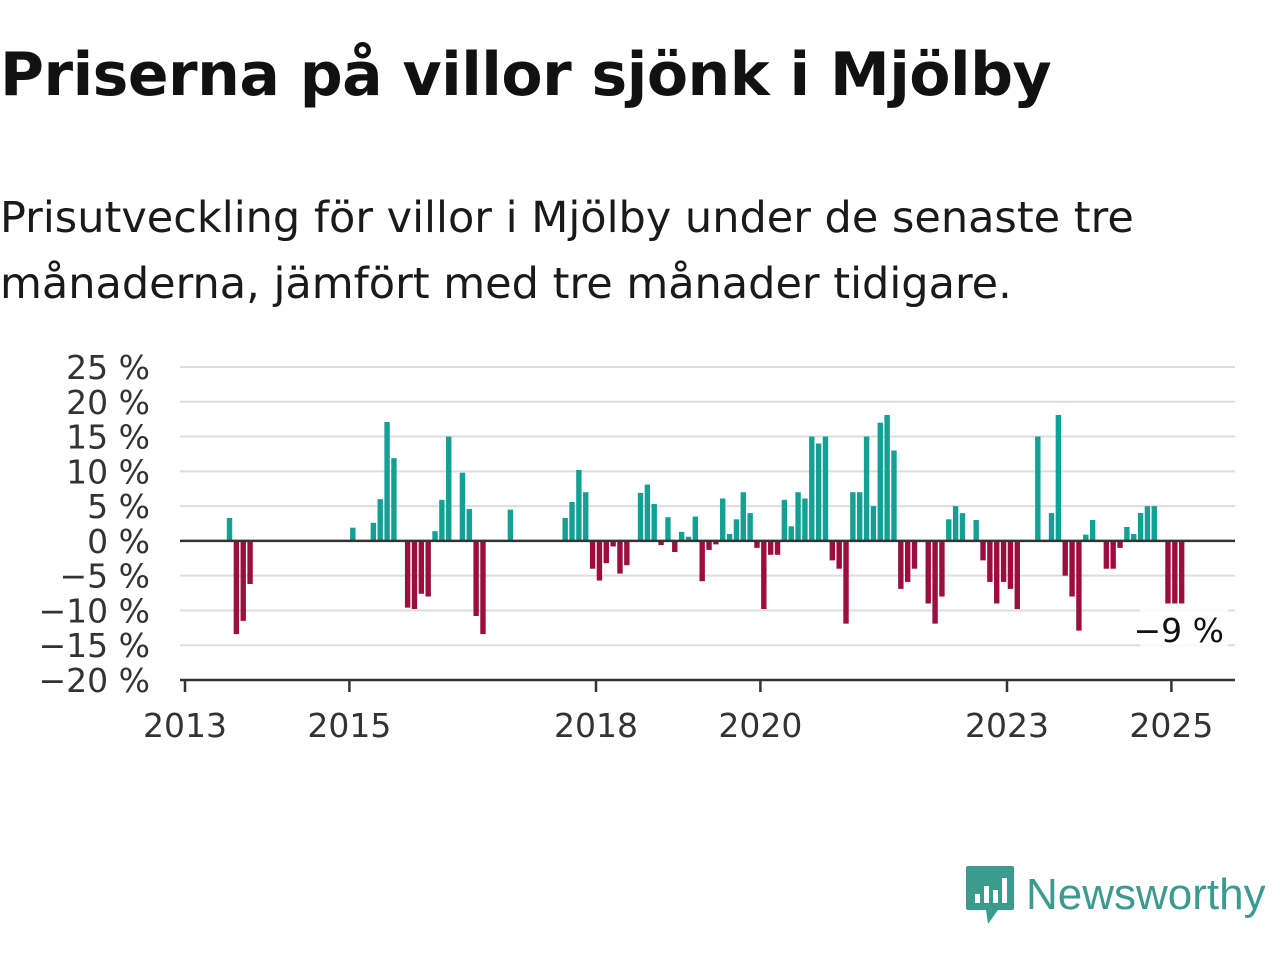  What do you see at coordinates (596, 725) in the screenshot?
I see `x-tick-label: 2018` at bounding box center [596, 725].